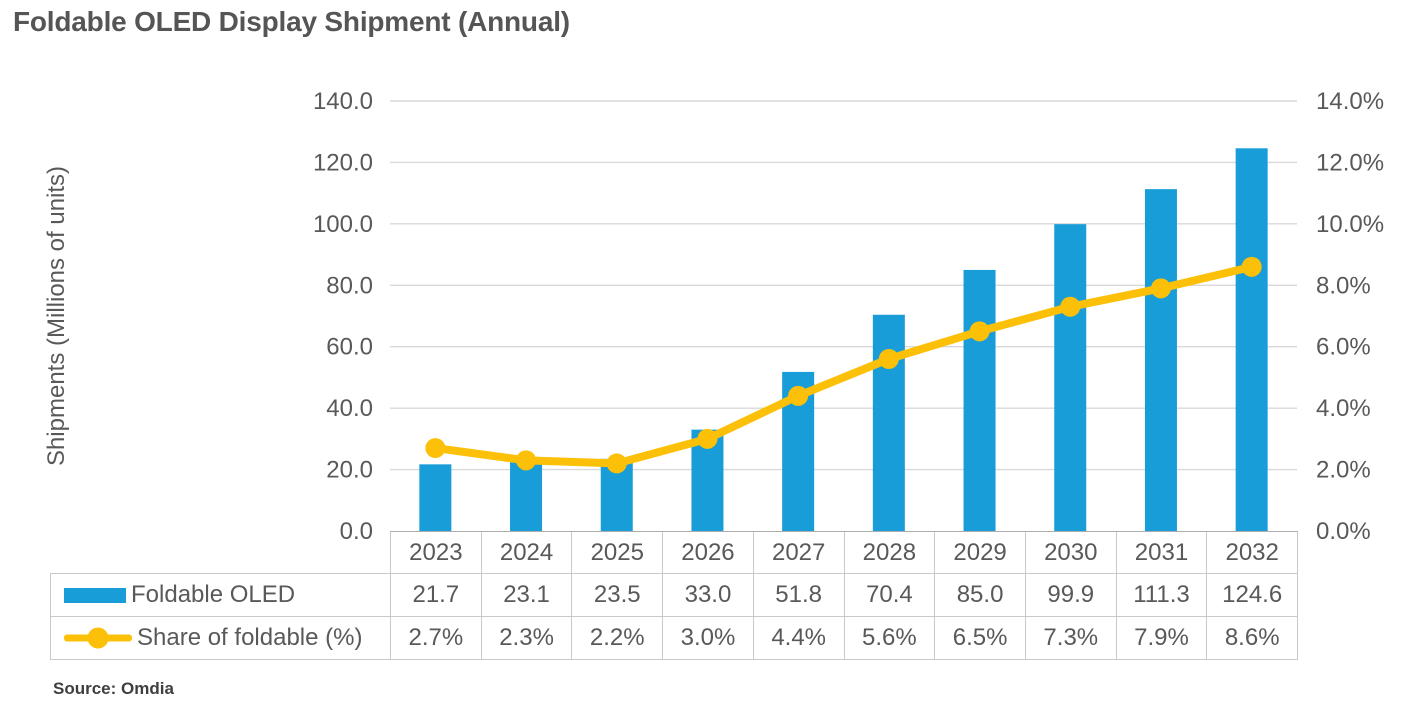 This screenshot has height=712, width=1420. I want to click on foldable-oled-value-2025: 23.5, so click(616, 595).